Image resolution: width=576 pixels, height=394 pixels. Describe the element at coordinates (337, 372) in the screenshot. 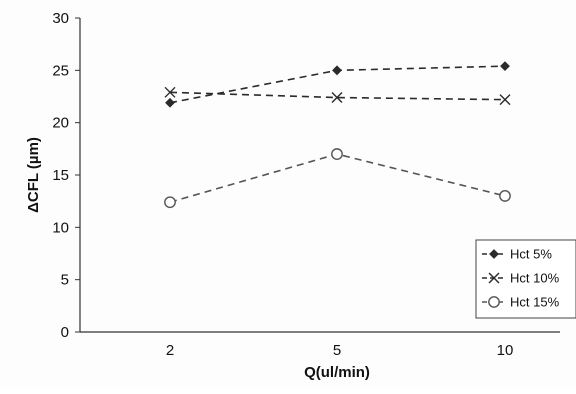

I see `x-axis-title: Q(ul/min)` at that location.